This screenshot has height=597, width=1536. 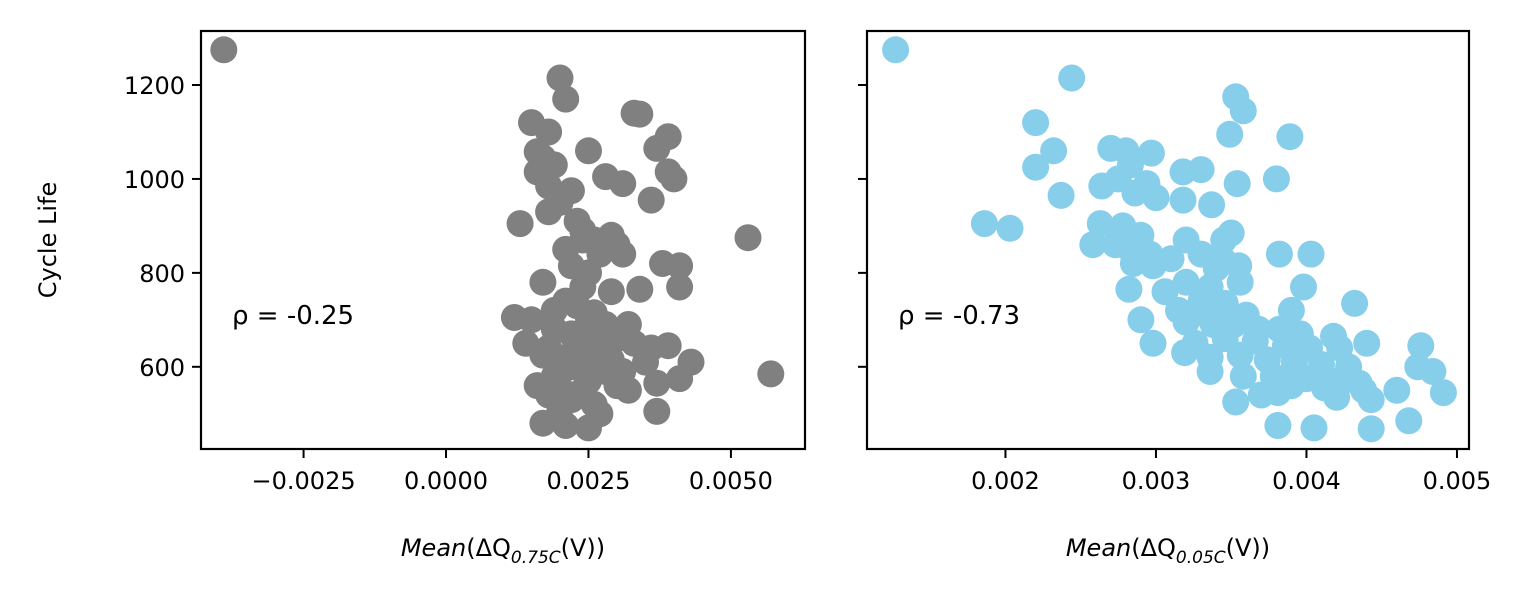 I want to click on x-tick-label: 0.003, so click(x=1156, y=481).